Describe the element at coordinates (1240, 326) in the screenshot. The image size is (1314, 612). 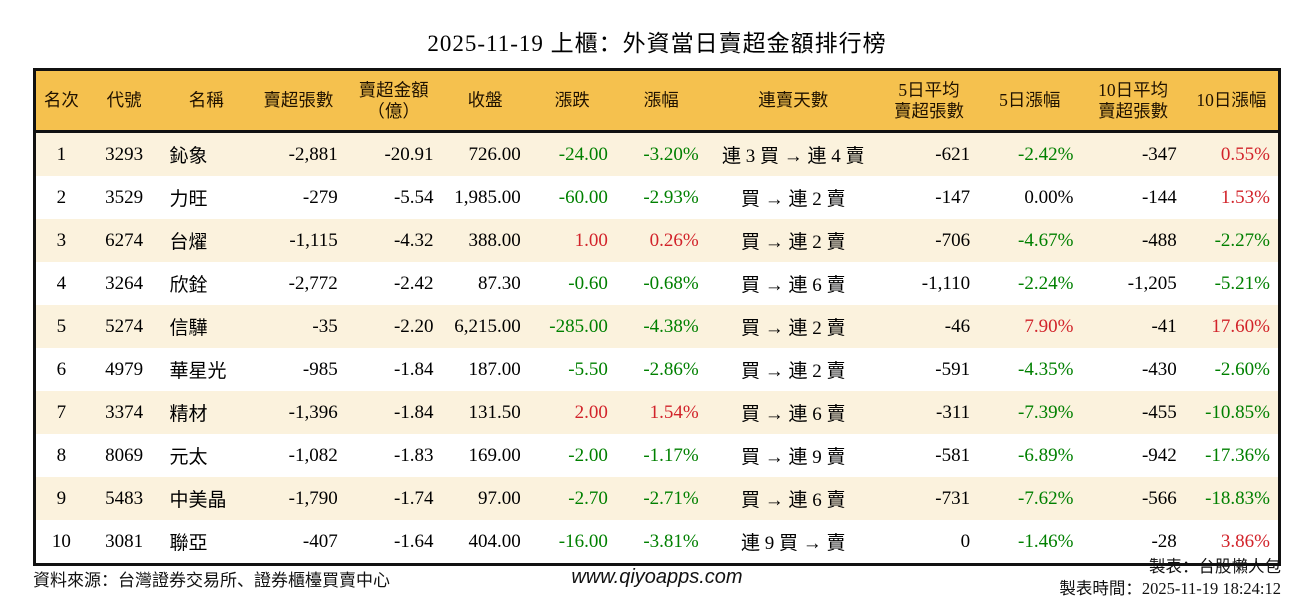
I see `cell-pct10: 17.60%` at that location.